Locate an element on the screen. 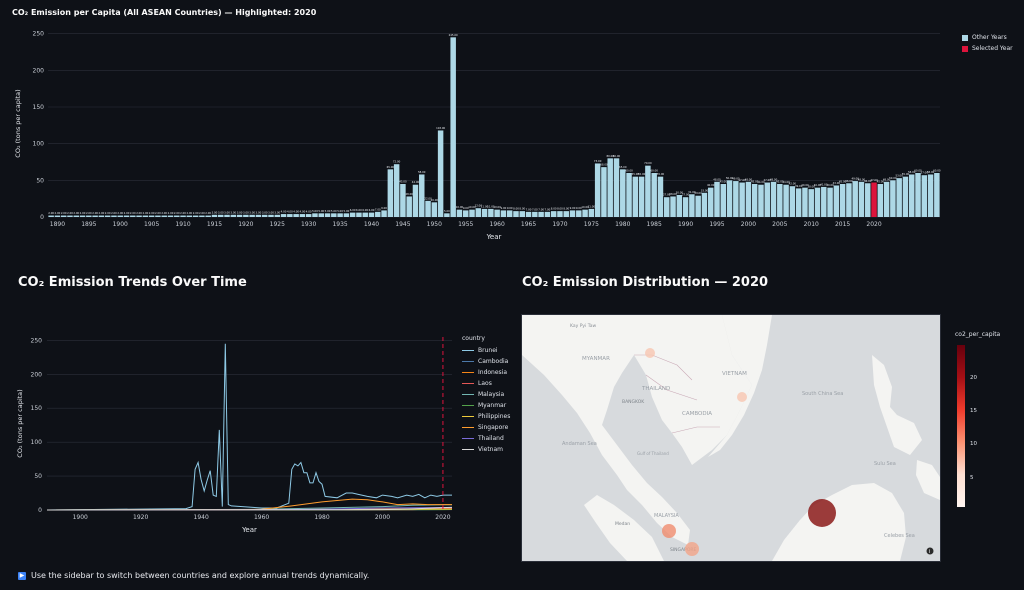 Image resolution: width=1024 pixels, height=590 pixels. bubble-brunei is located at coordinates (822, 513).